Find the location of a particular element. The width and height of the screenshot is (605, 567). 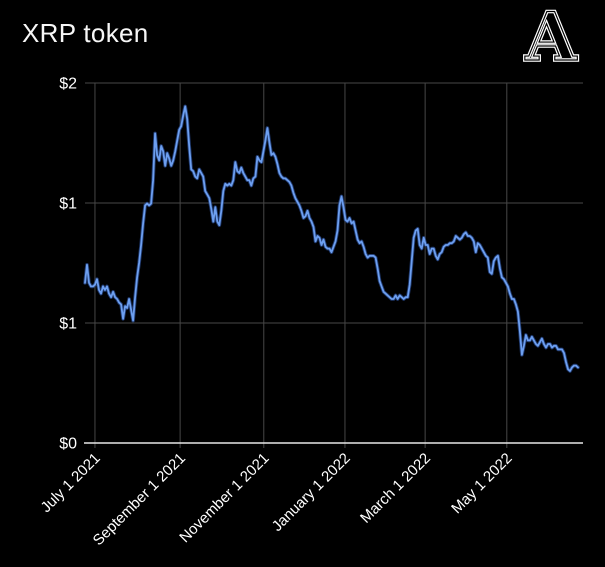

page-title: XRP token is located at coordinates (85, 33).